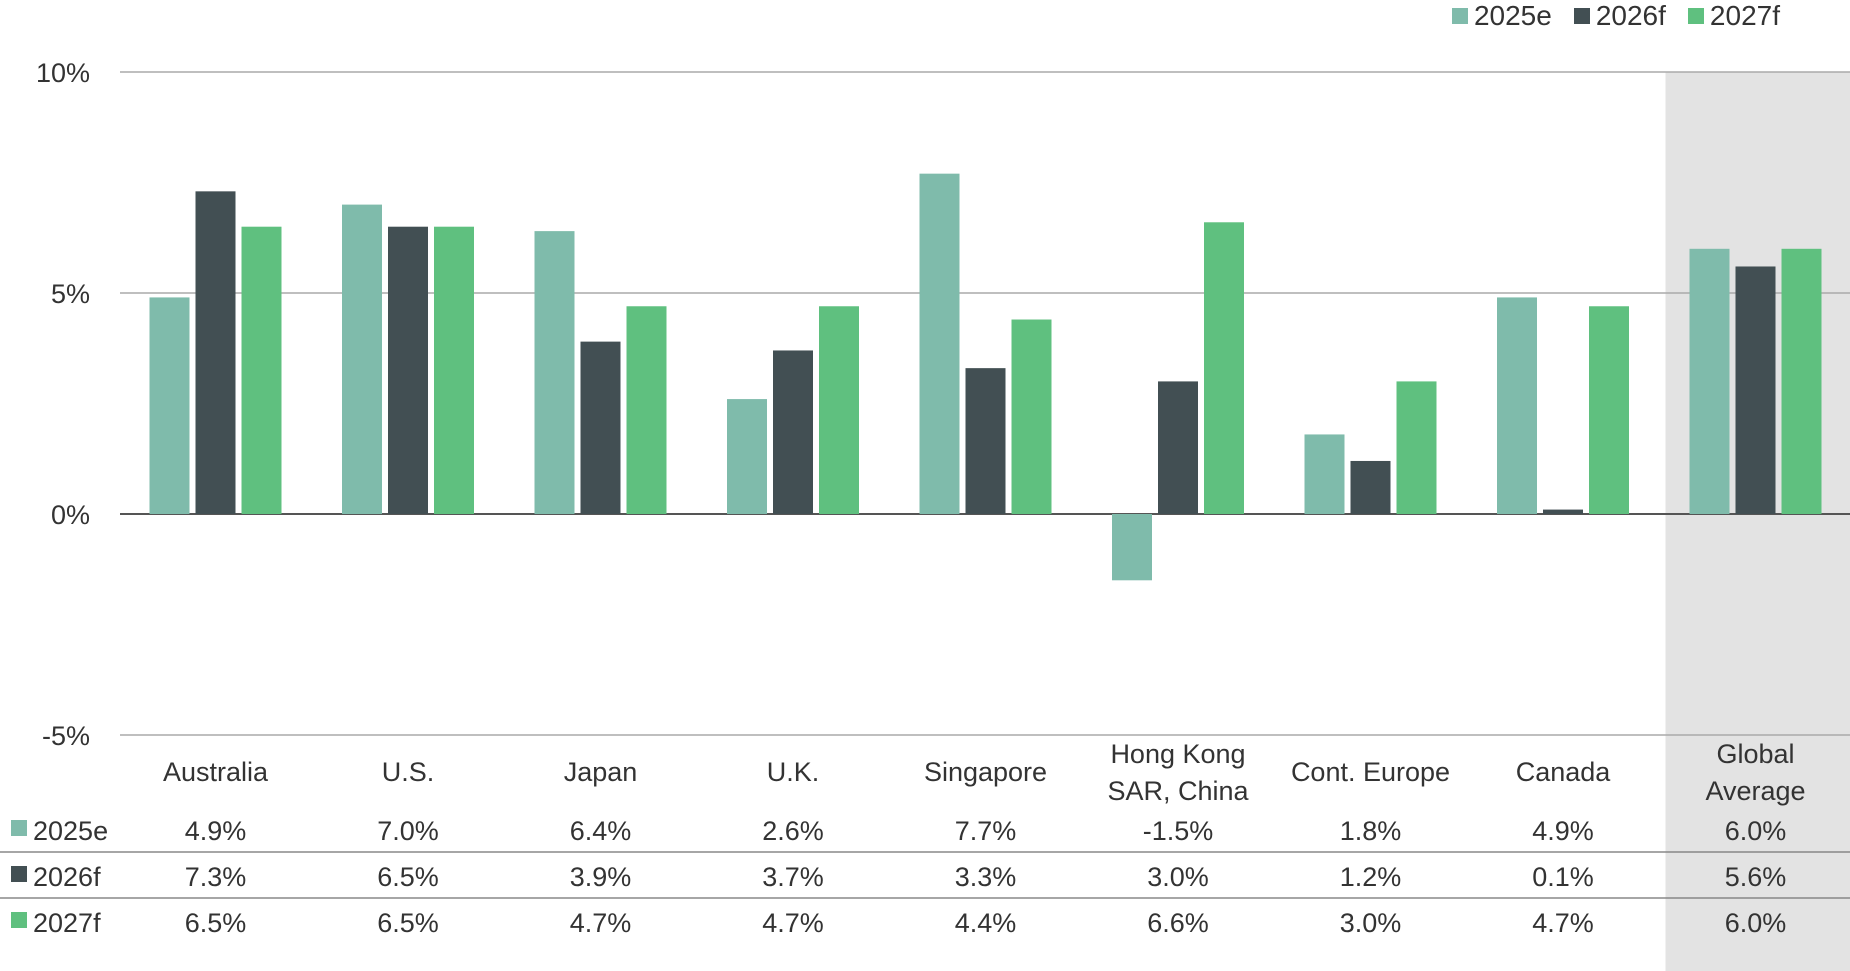 The width and height of the screenshot is (1850, 971). I want to click on y-tick-label: -5%, so click(66, 736).